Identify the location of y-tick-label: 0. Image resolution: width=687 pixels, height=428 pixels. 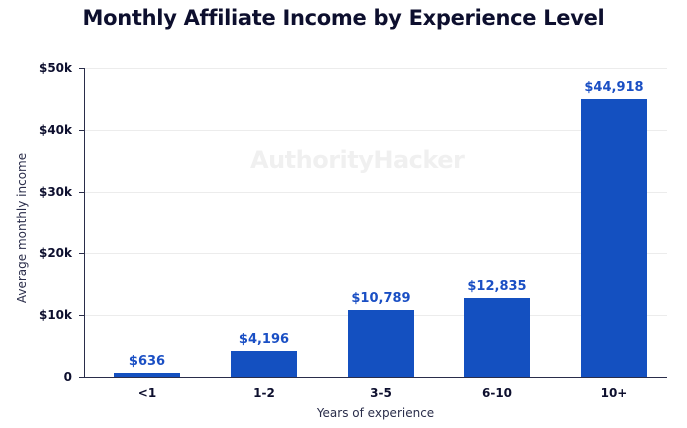
(67, 377).